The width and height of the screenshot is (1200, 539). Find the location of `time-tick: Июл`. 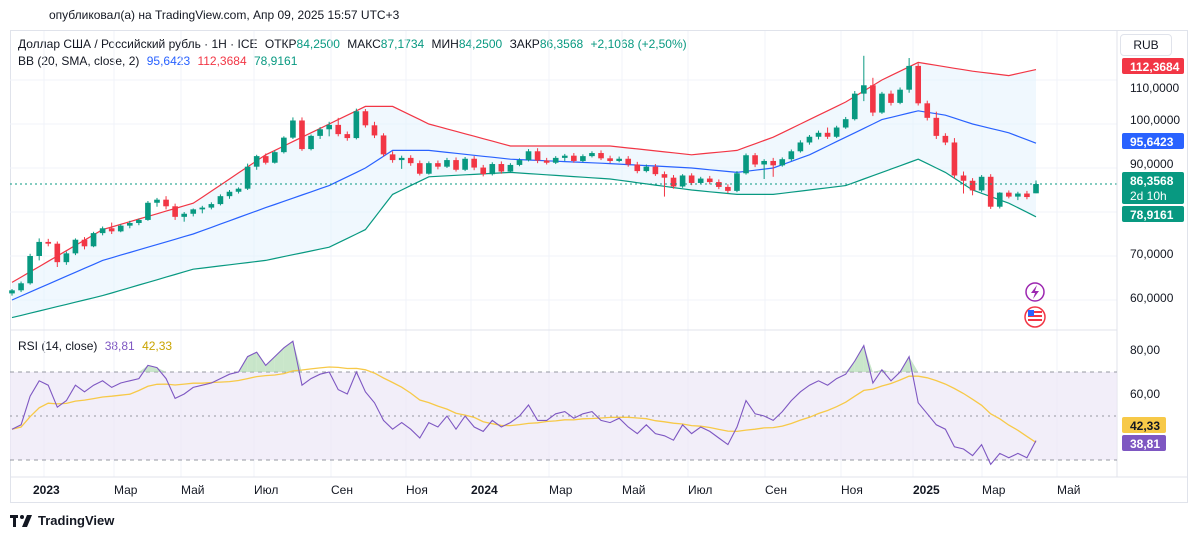

time-tick: Июл is located at coordinates (700, 490).